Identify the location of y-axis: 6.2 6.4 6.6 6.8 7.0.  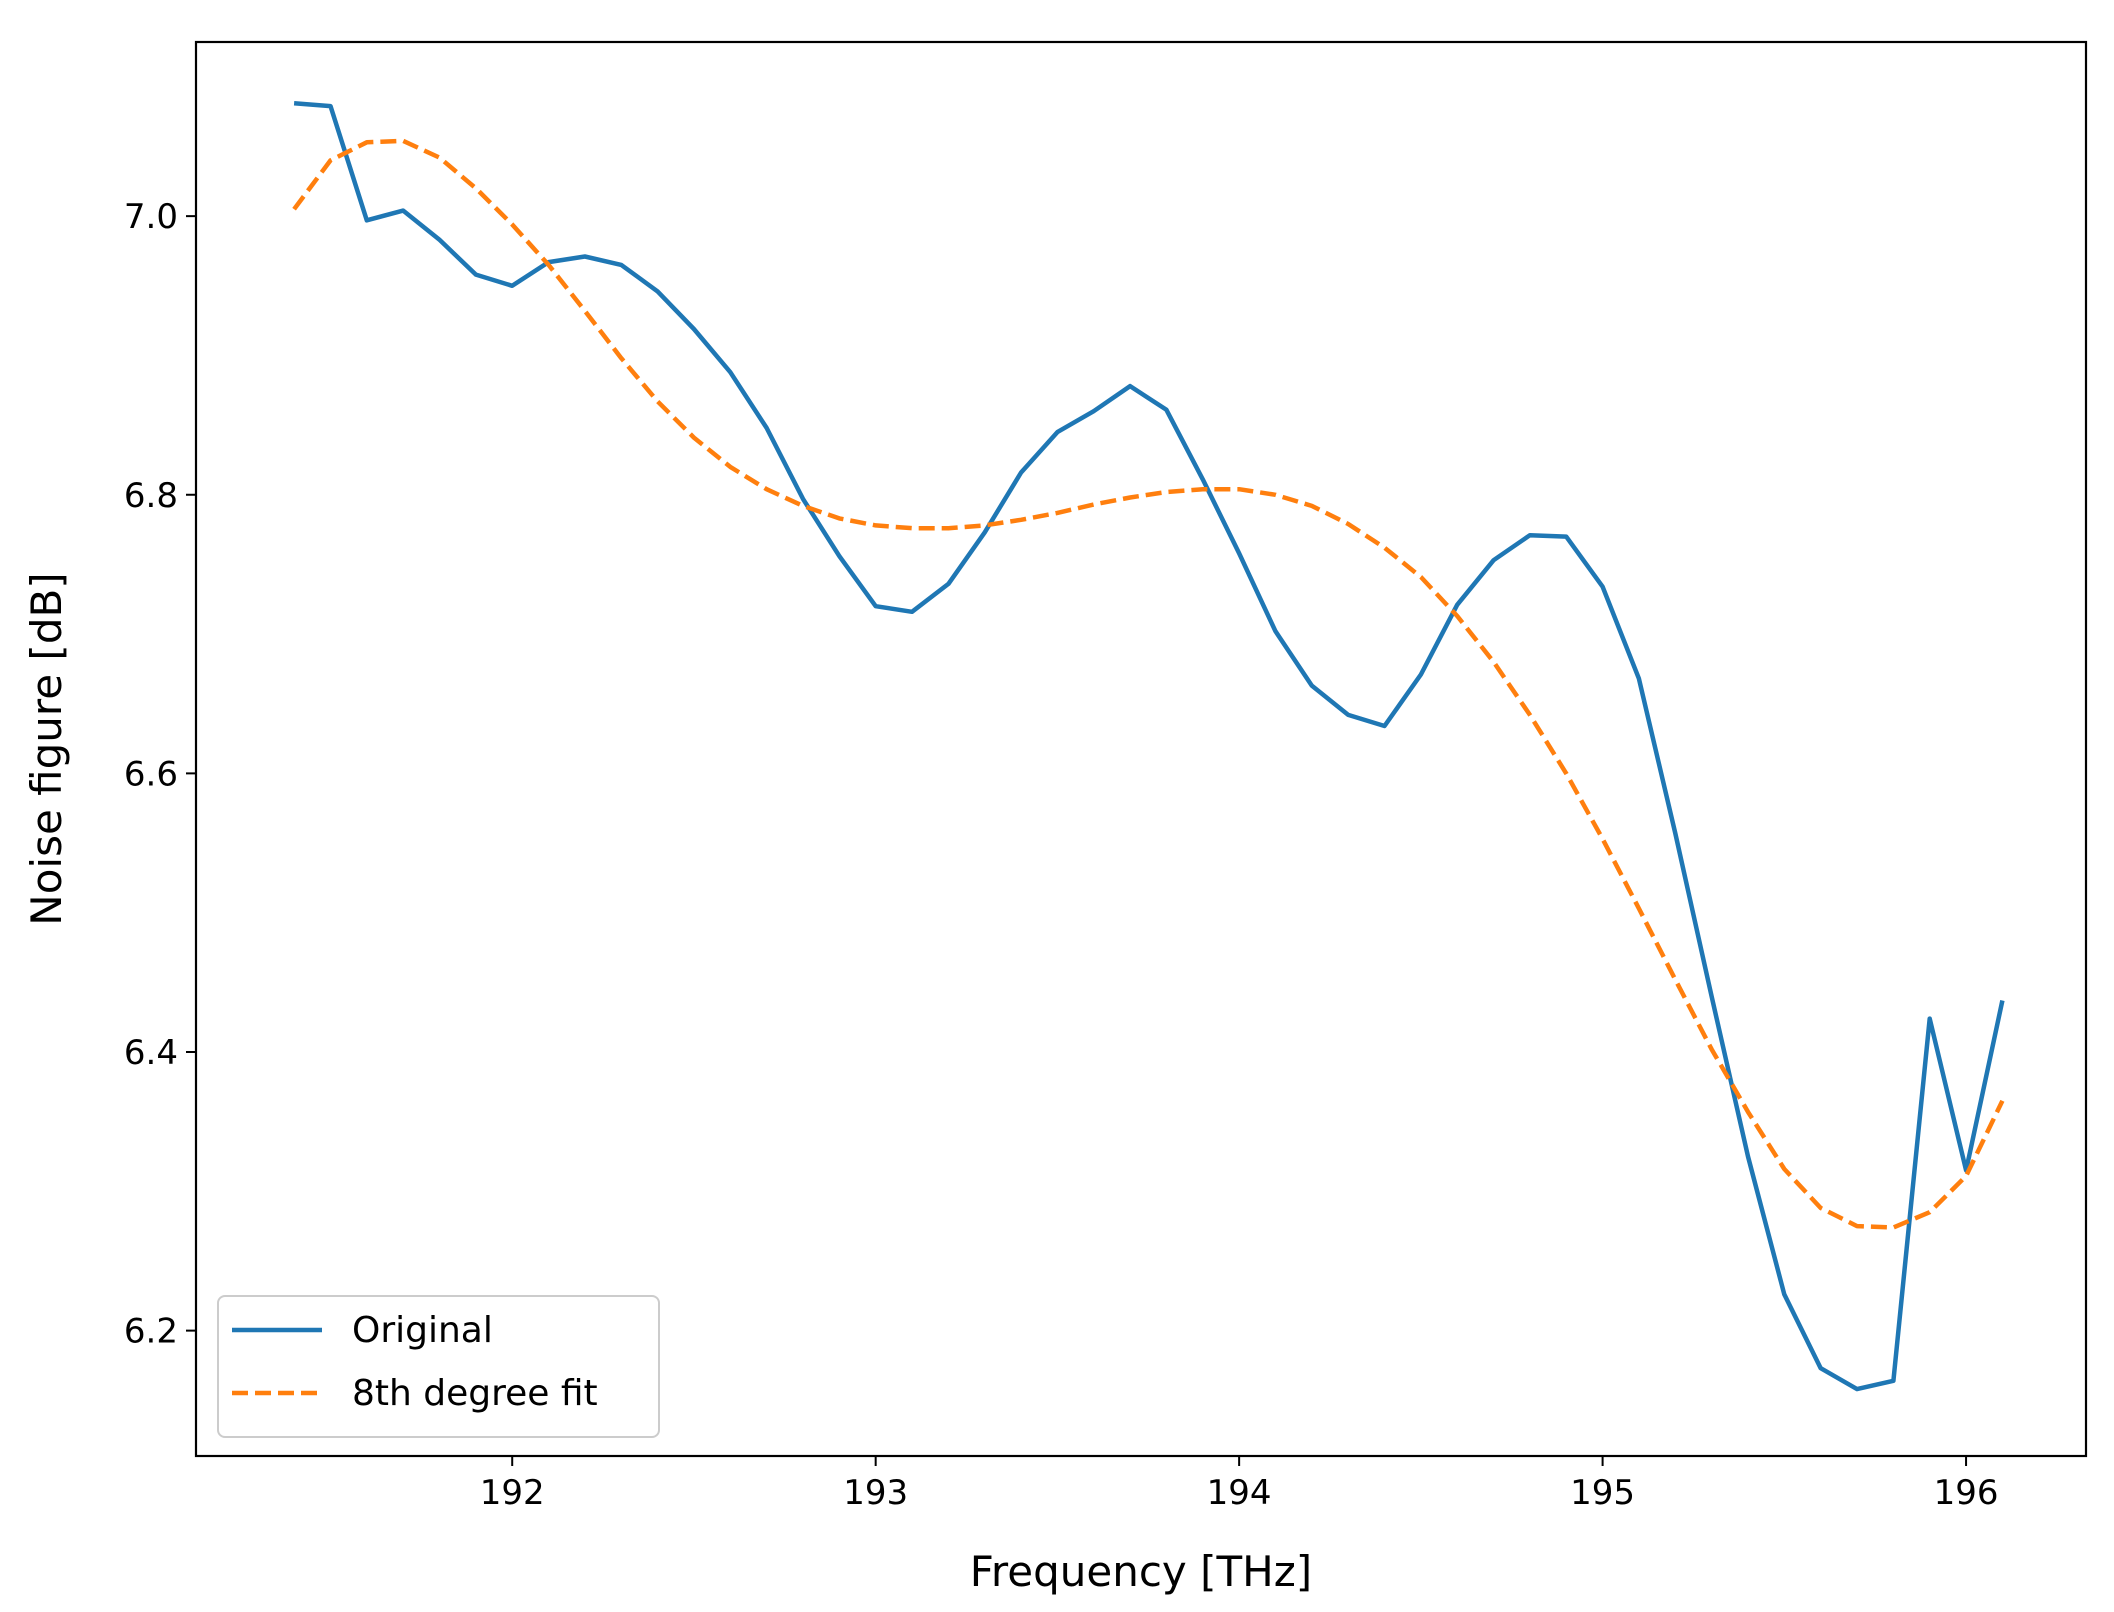
(160, 774).